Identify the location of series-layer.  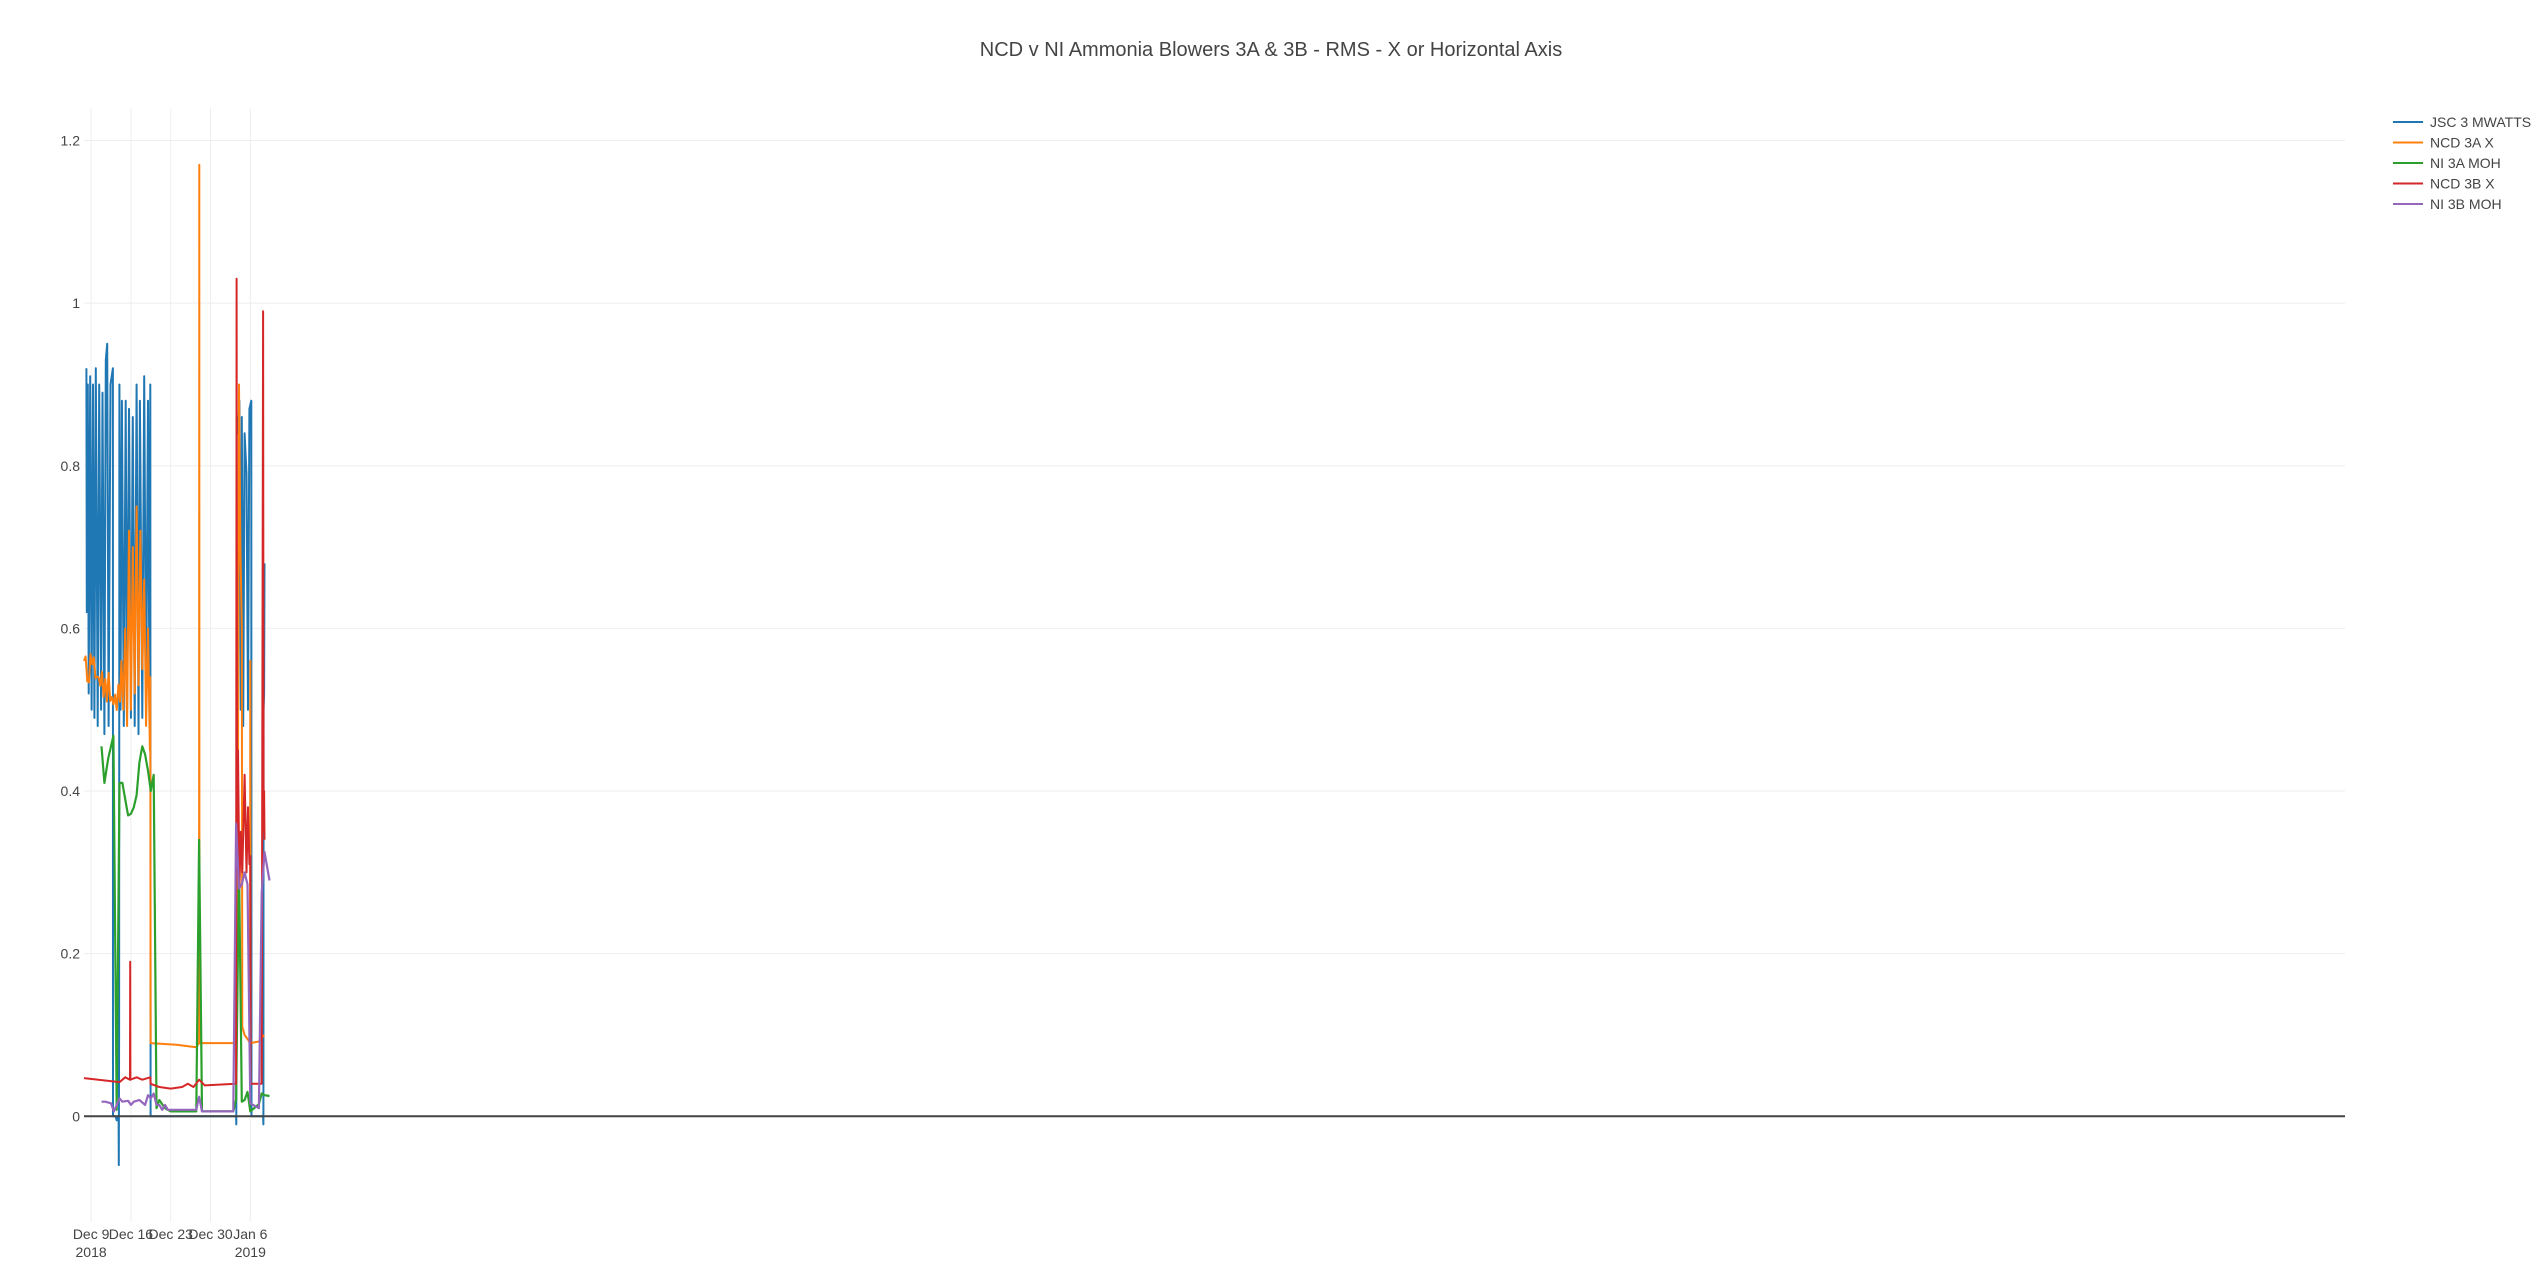
(177, 665).